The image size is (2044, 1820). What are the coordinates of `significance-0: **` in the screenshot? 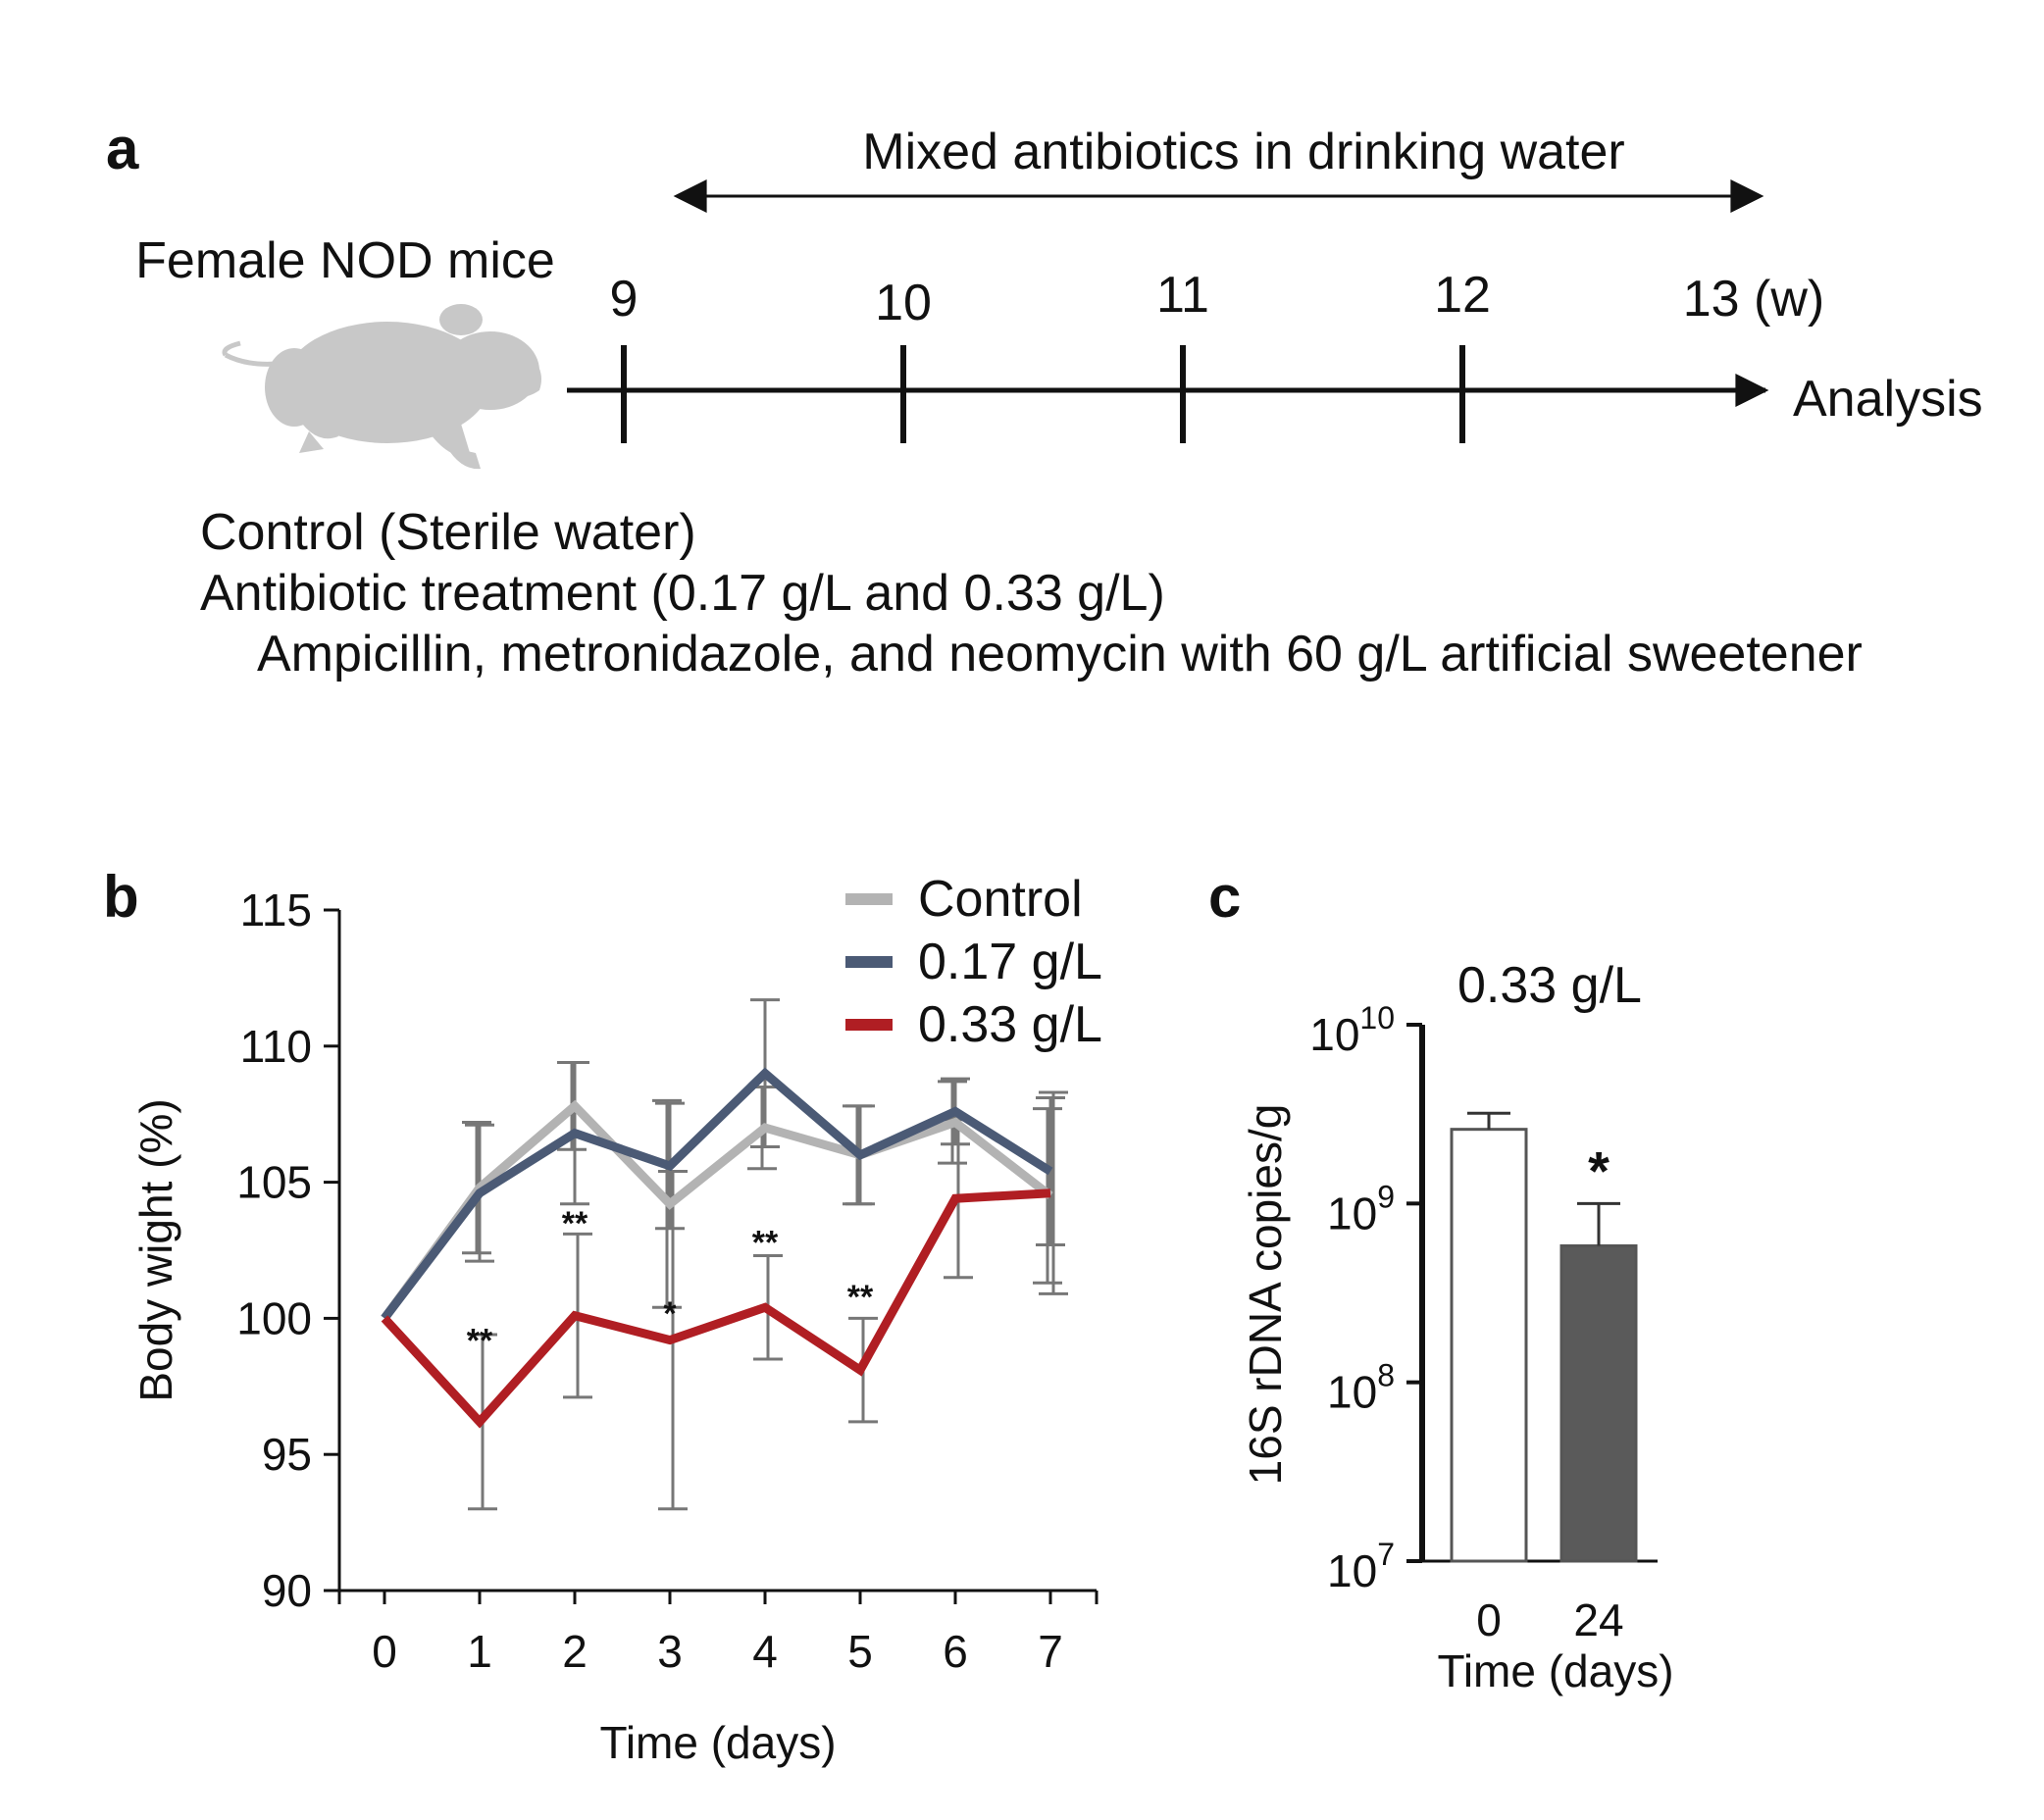 It's located at (480, 1341).